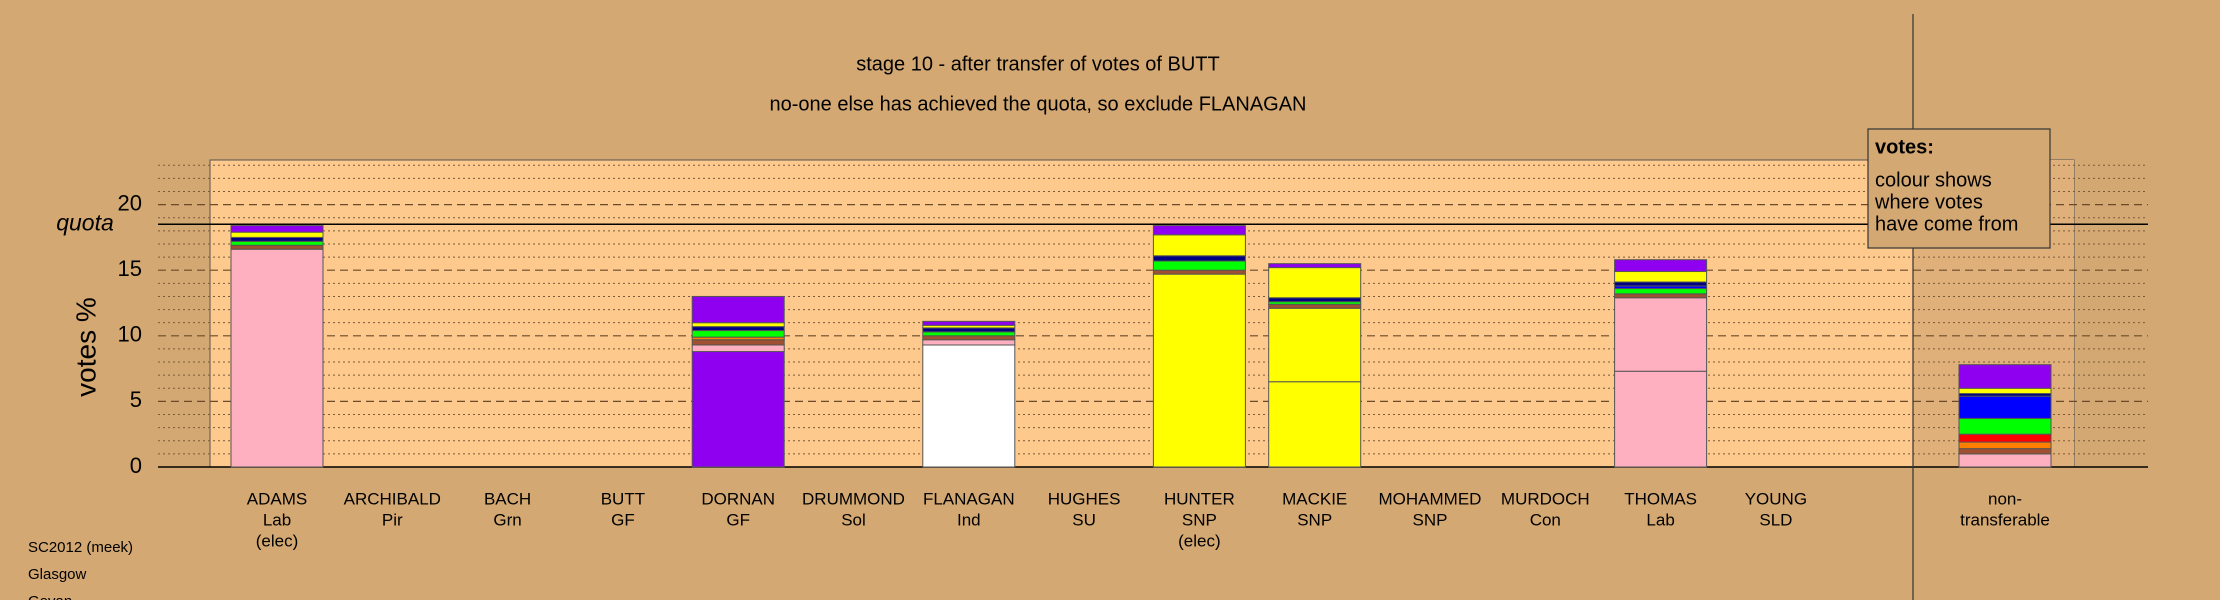 This screenshot has width=2220, height=600. I want to click on y-tick-label: 0, so click(136, 465).